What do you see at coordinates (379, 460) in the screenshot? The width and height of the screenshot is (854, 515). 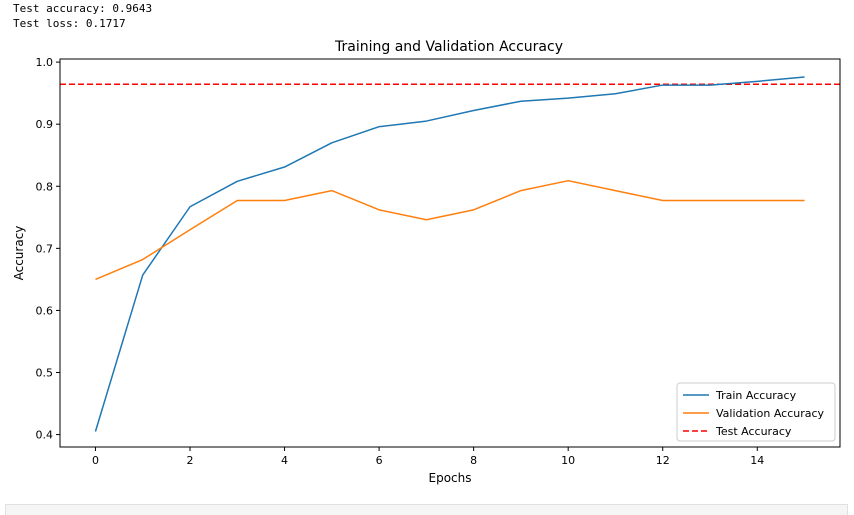 I see `x-tick-label: 6` at bounding box center [379, 460].